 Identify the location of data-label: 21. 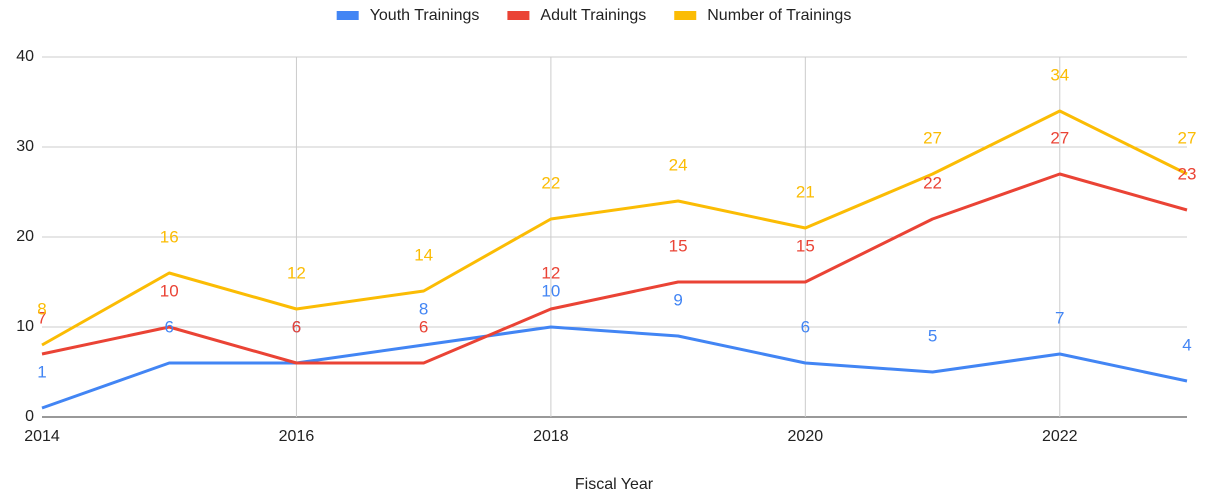
(805, 191).